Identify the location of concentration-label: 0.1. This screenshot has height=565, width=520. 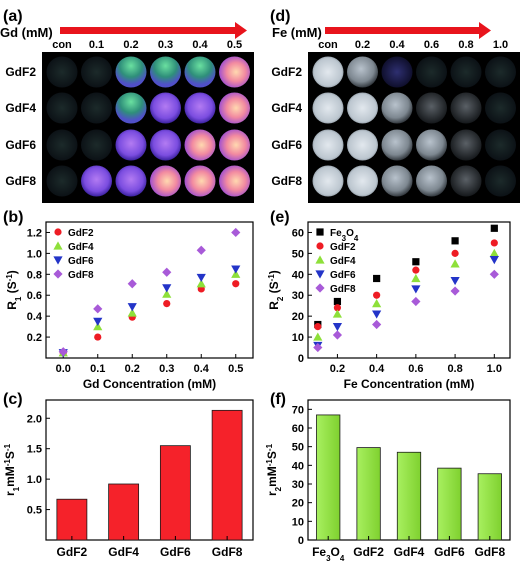
(96, 45).